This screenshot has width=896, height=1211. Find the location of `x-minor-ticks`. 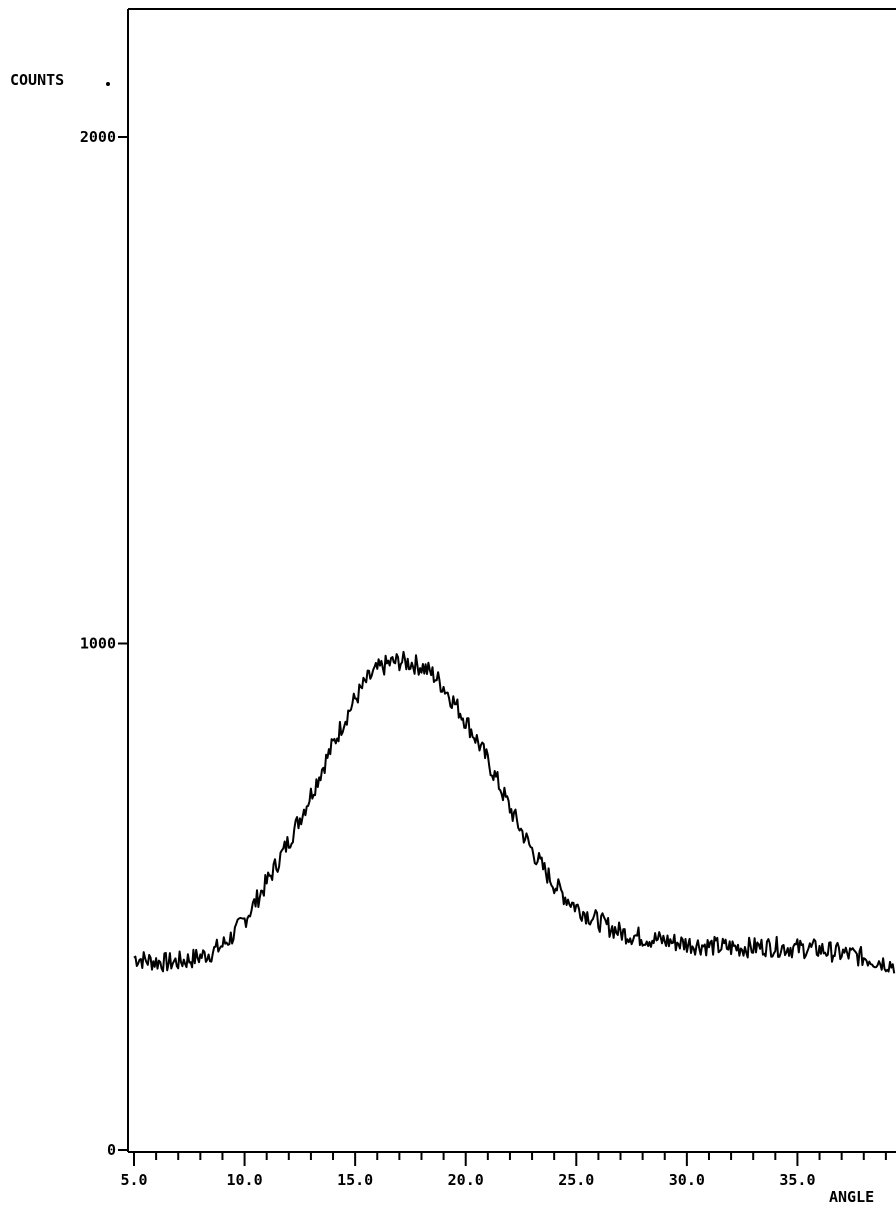

x-minor-ticks is located at coordinates (521, 1156).